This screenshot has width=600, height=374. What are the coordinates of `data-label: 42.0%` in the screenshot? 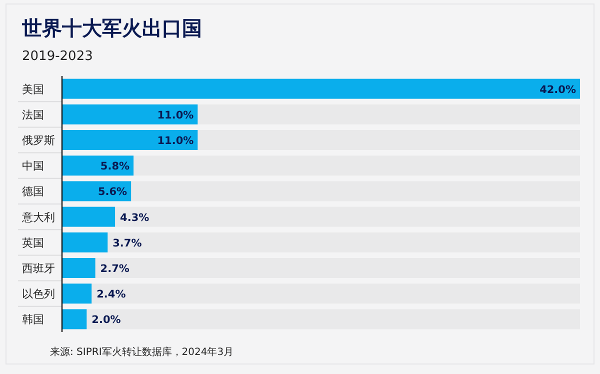 It's located at (558, 90).